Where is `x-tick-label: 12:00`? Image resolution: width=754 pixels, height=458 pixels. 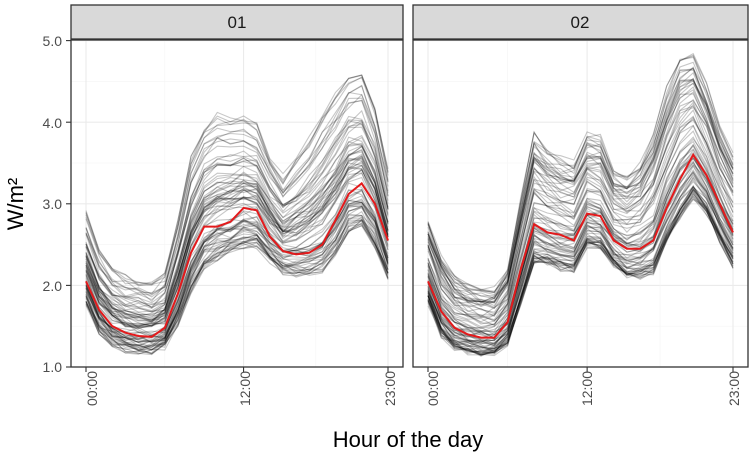 x-tick-label: 12:00 is located at coordinates (587, 388).